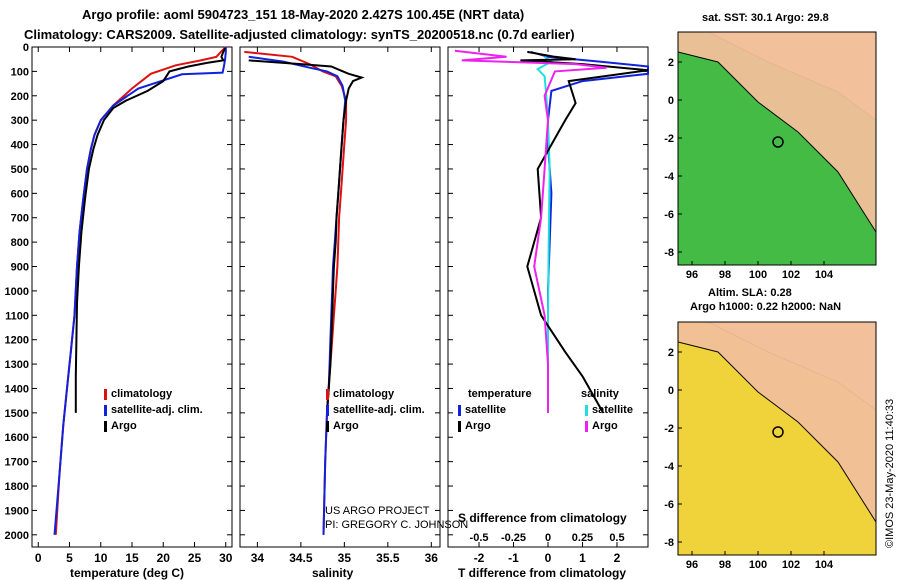 The width and height of the screenshot is (900, 580). I want to click on x-tick-label-secondary: 0, so click(548, 538).